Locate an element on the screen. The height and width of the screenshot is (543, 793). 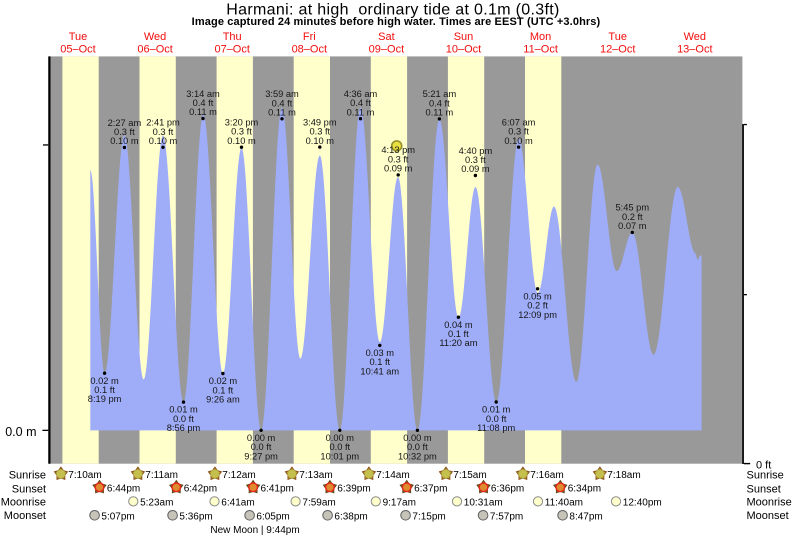
svg-text: Fri is located at coordinates (309, 37).